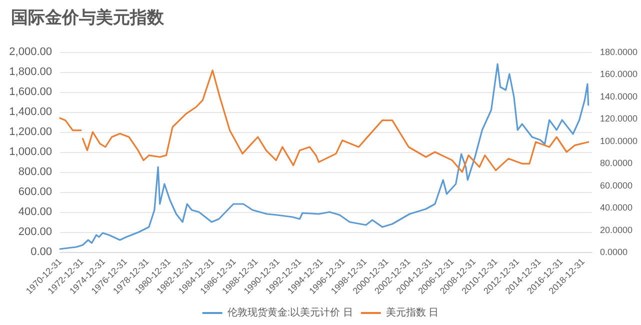 The width and height of the screenshot is (641, 325). Describe the element at coordinates (30, 92) in the screenshot. I see `y-tick-label: 1,600.00` at that location.